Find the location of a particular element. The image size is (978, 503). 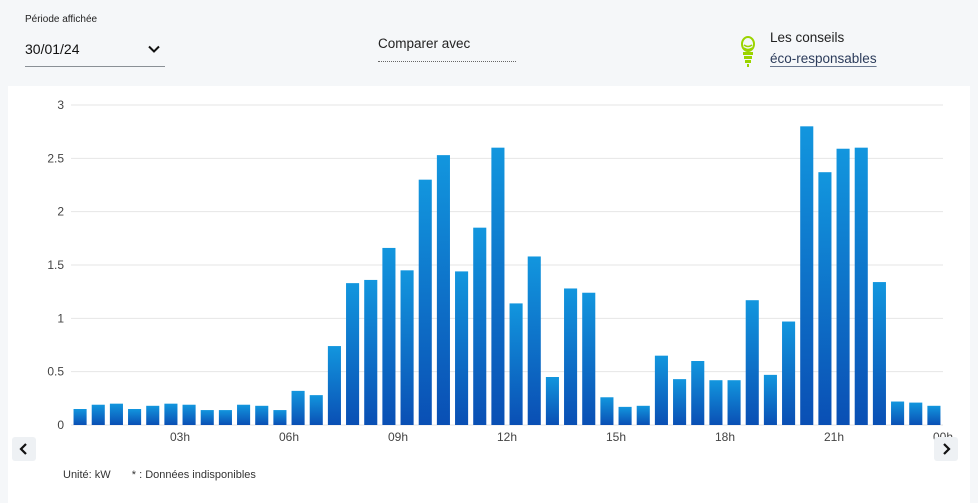

period-selector: Période affichée 30/01/24 is located at coordinates (95, 40).